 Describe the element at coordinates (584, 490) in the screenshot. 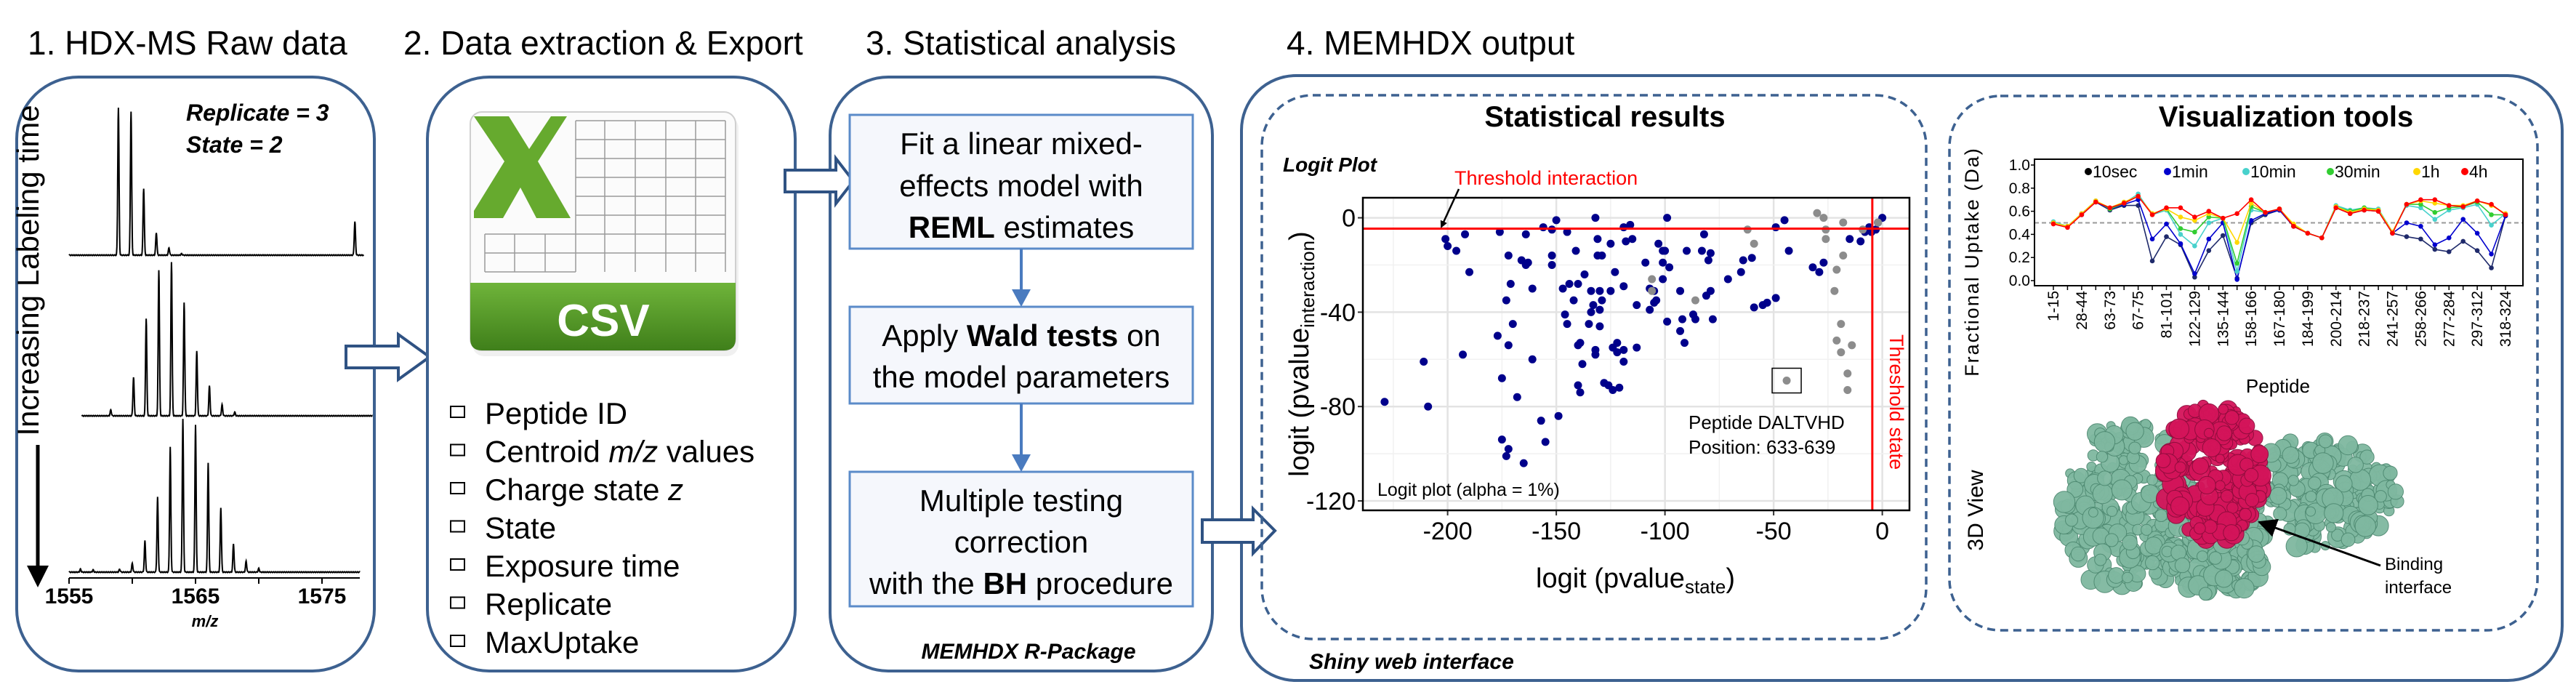

I see `csv-item-label: Charge state z` at that location.